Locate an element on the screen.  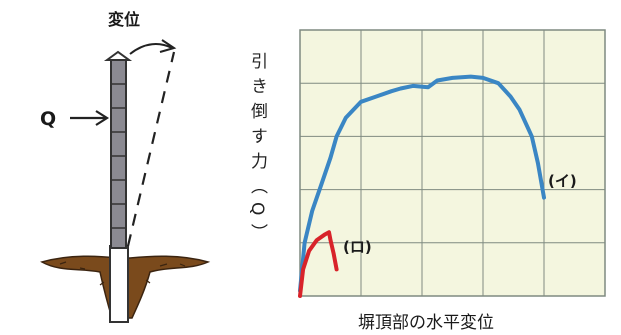
displacement-arrow-head is located at coordinates (168, 46).